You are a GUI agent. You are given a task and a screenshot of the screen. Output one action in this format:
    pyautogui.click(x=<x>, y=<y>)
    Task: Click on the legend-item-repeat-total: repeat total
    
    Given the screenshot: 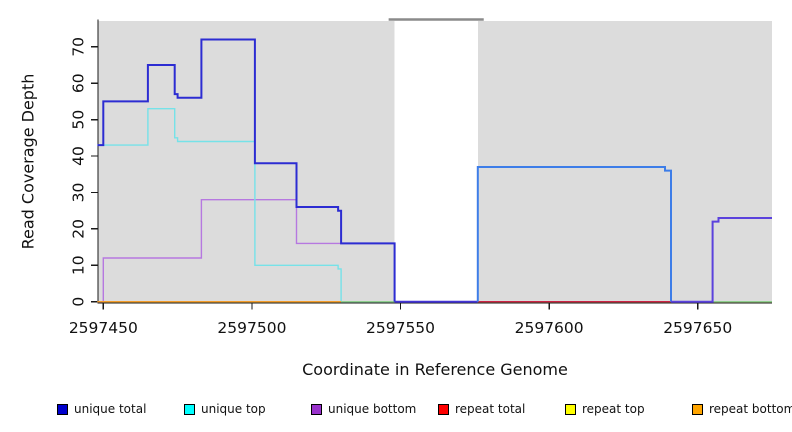 What is the action you would take?
    pyautogui.click(x=481, y=409)
    